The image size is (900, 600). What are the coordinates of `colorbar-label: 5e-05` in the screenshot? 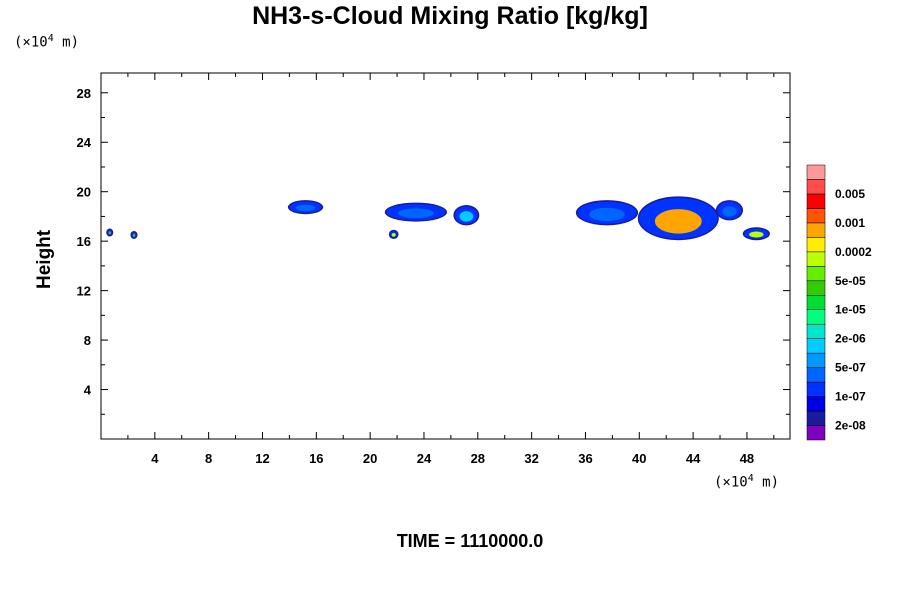 It's located at (850, 281).